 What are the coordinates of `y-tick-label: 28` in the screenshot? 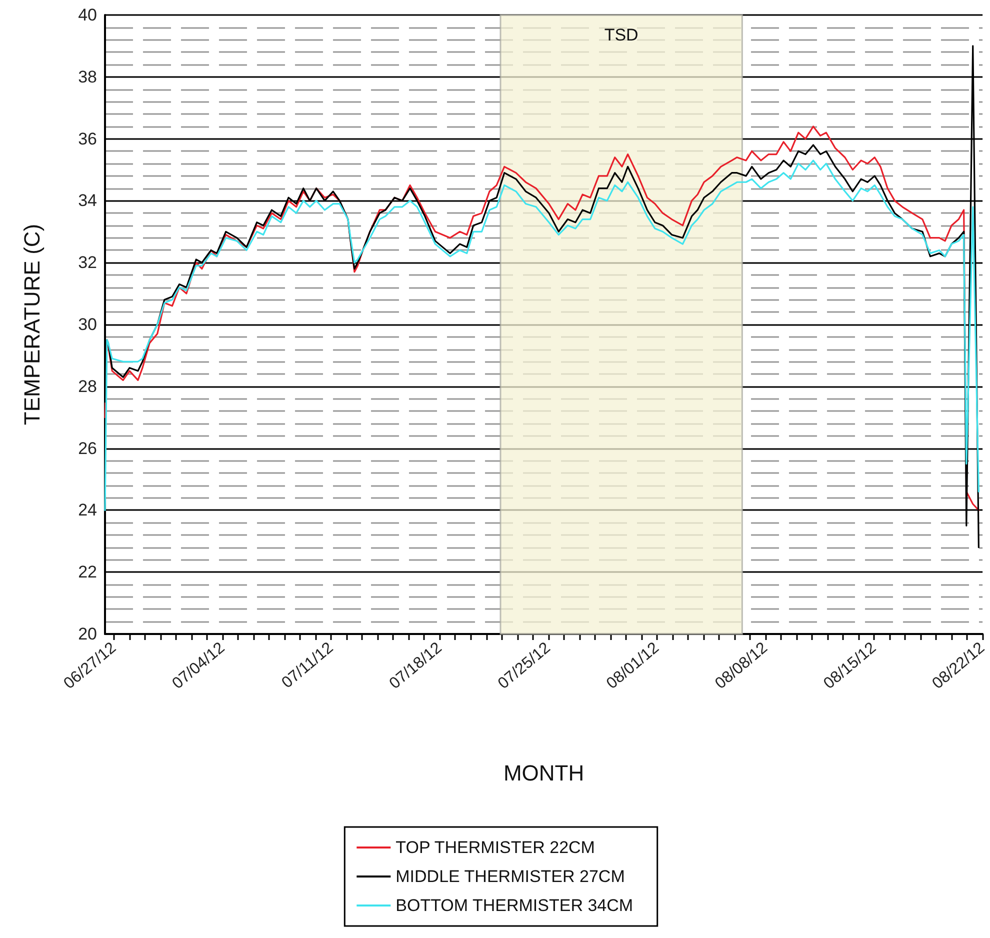 It's located at (87, 386).